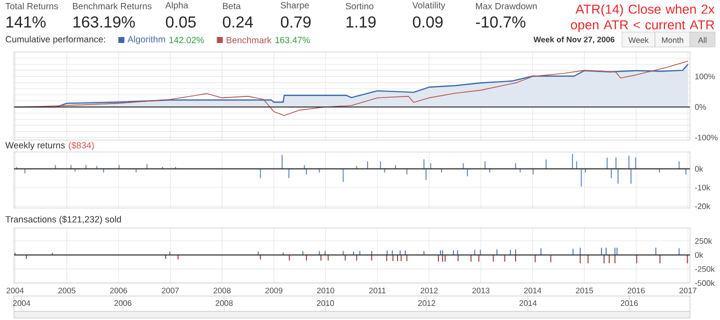  Describe the element at coordinates (176, 6) in the screenshot. I see `text: Alpha` at that location.